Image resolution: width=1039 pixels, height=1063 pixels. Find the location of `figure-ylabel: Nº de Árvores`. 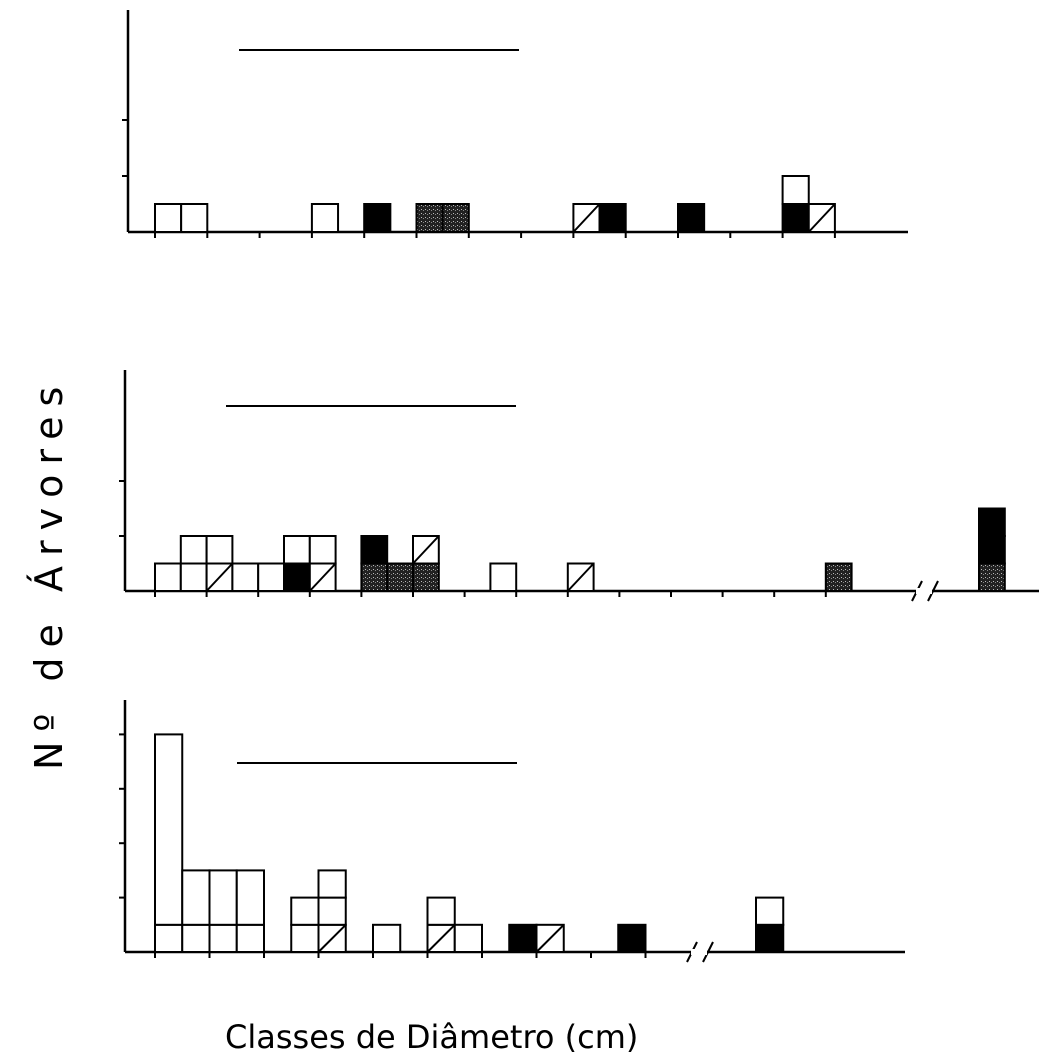

figure-ylabel: Nº de Árvores is located at coordinates (49, 573).